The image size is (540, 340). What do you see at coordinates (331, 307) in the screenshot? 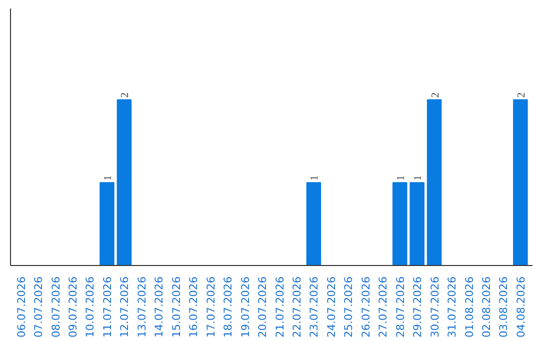
I see `x-tick-label: 24.07.2026` at bounding box center [331, 307].